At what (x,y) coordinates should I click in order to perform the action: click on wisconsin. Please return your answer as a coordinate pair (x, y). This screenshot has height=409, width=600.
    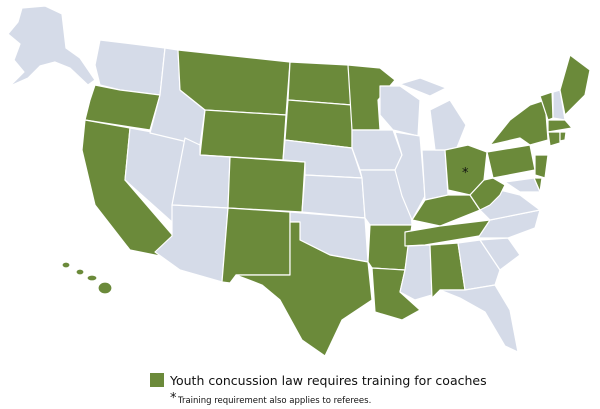
    Looking at the image, I should click on (400, 111).